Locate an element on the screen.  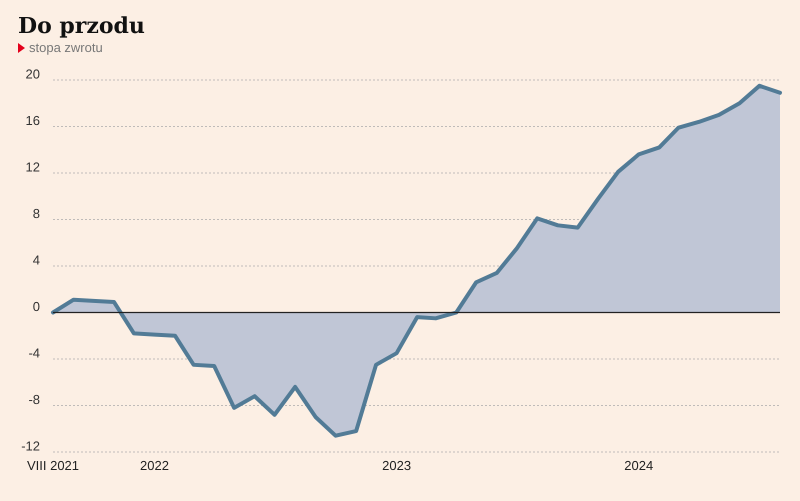
y-tick-label: -4 is located at coordinates (34, 353).